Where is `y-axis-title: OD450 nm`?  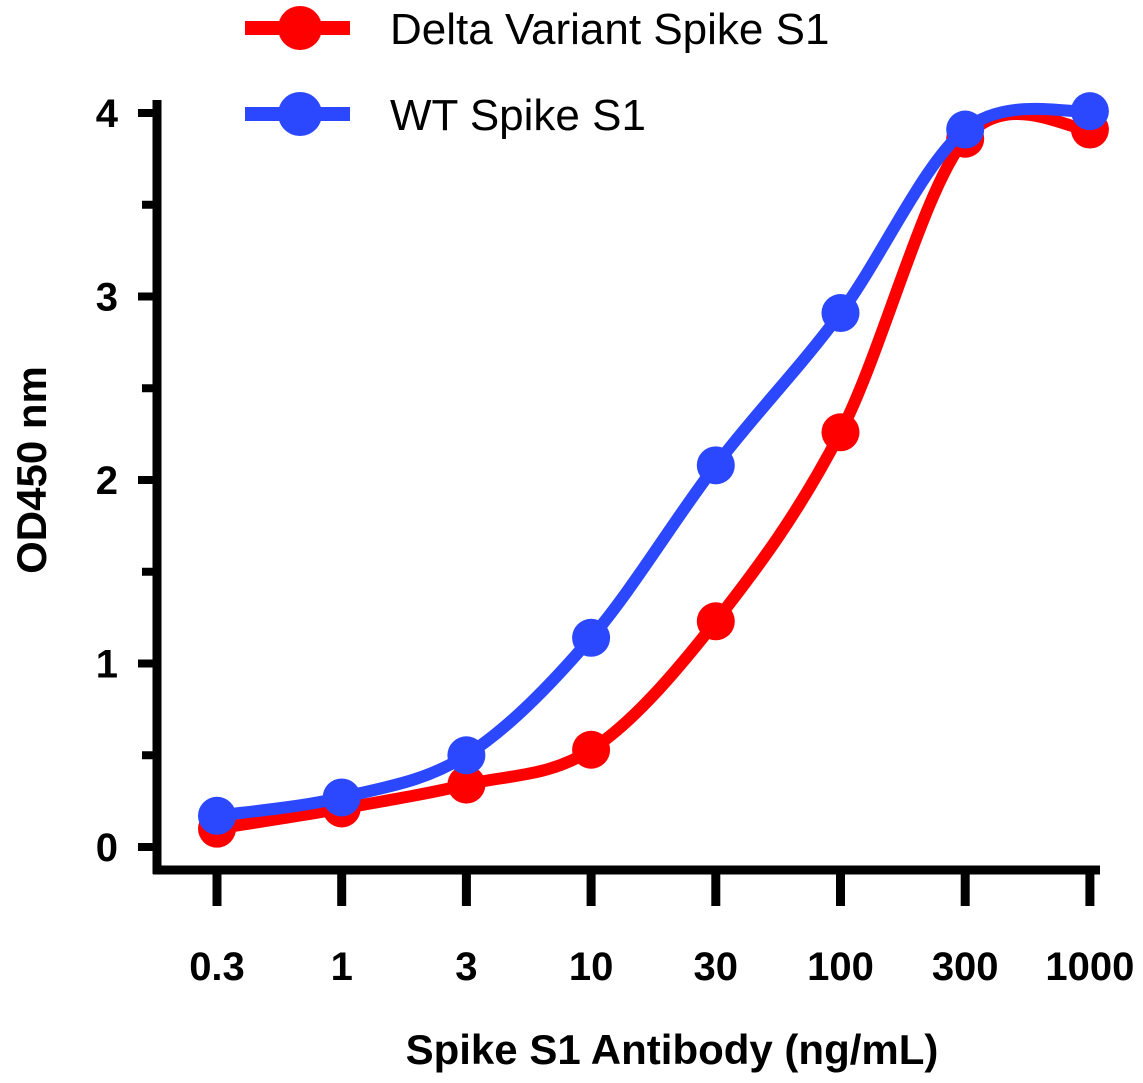 y-axis-title: OD450 nm is located at coordinates (31, 470).